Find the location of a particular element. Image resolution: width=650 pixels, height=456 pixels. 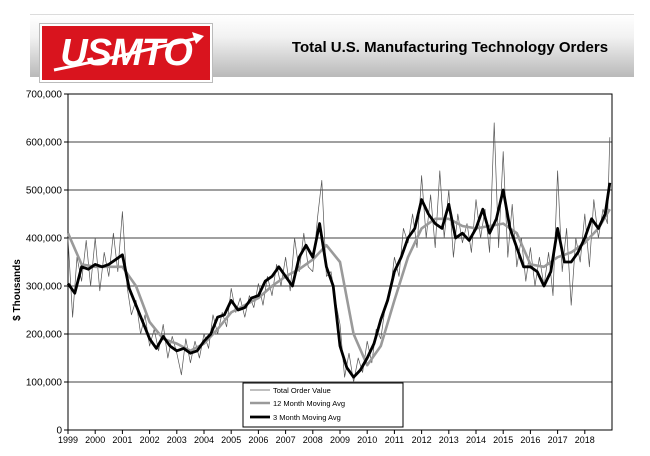

x-tick-label: 2000 is located at coordinates (95, 440).